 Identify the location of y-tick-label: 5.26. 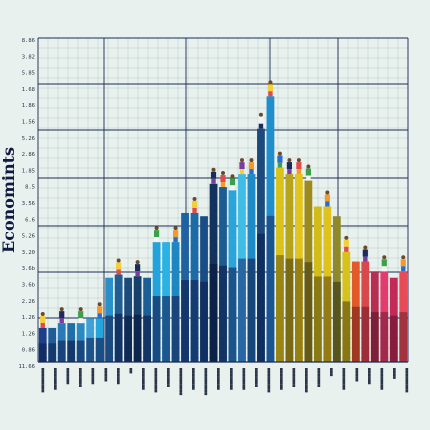
(28, 139).